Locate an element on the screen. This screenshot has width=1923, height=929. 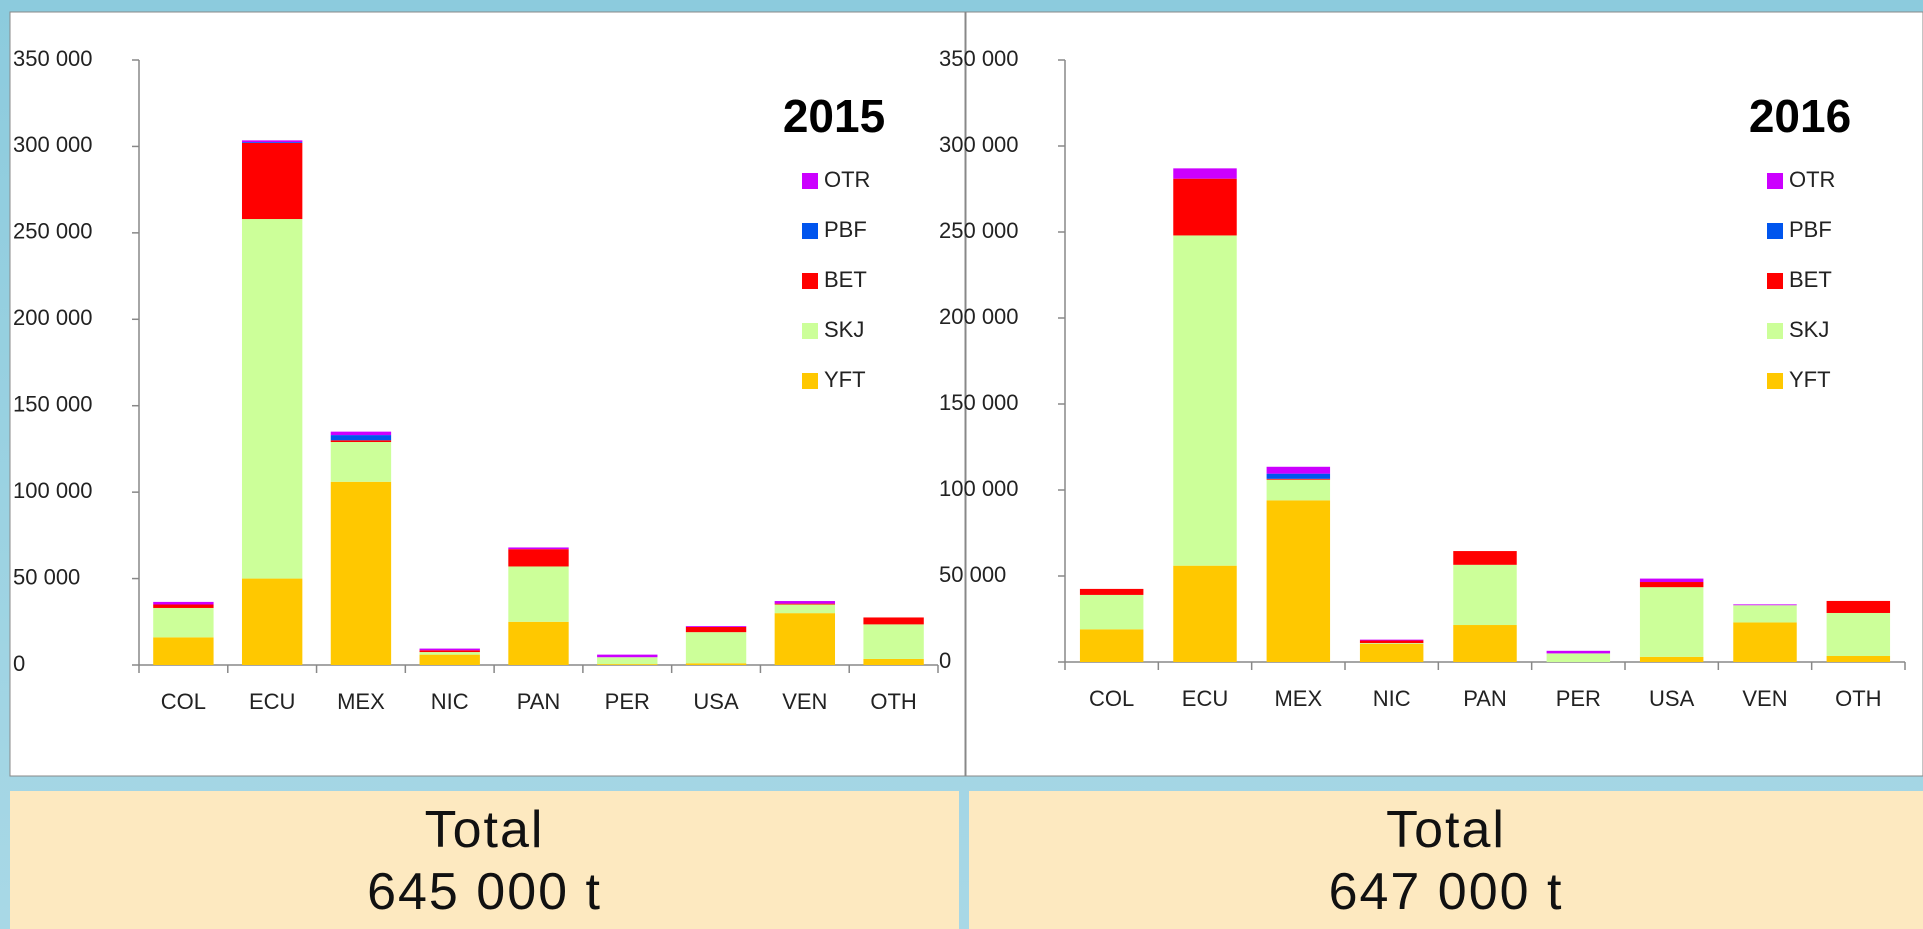
y-tick-label: 100 000 is located at coordinates (979, 488).